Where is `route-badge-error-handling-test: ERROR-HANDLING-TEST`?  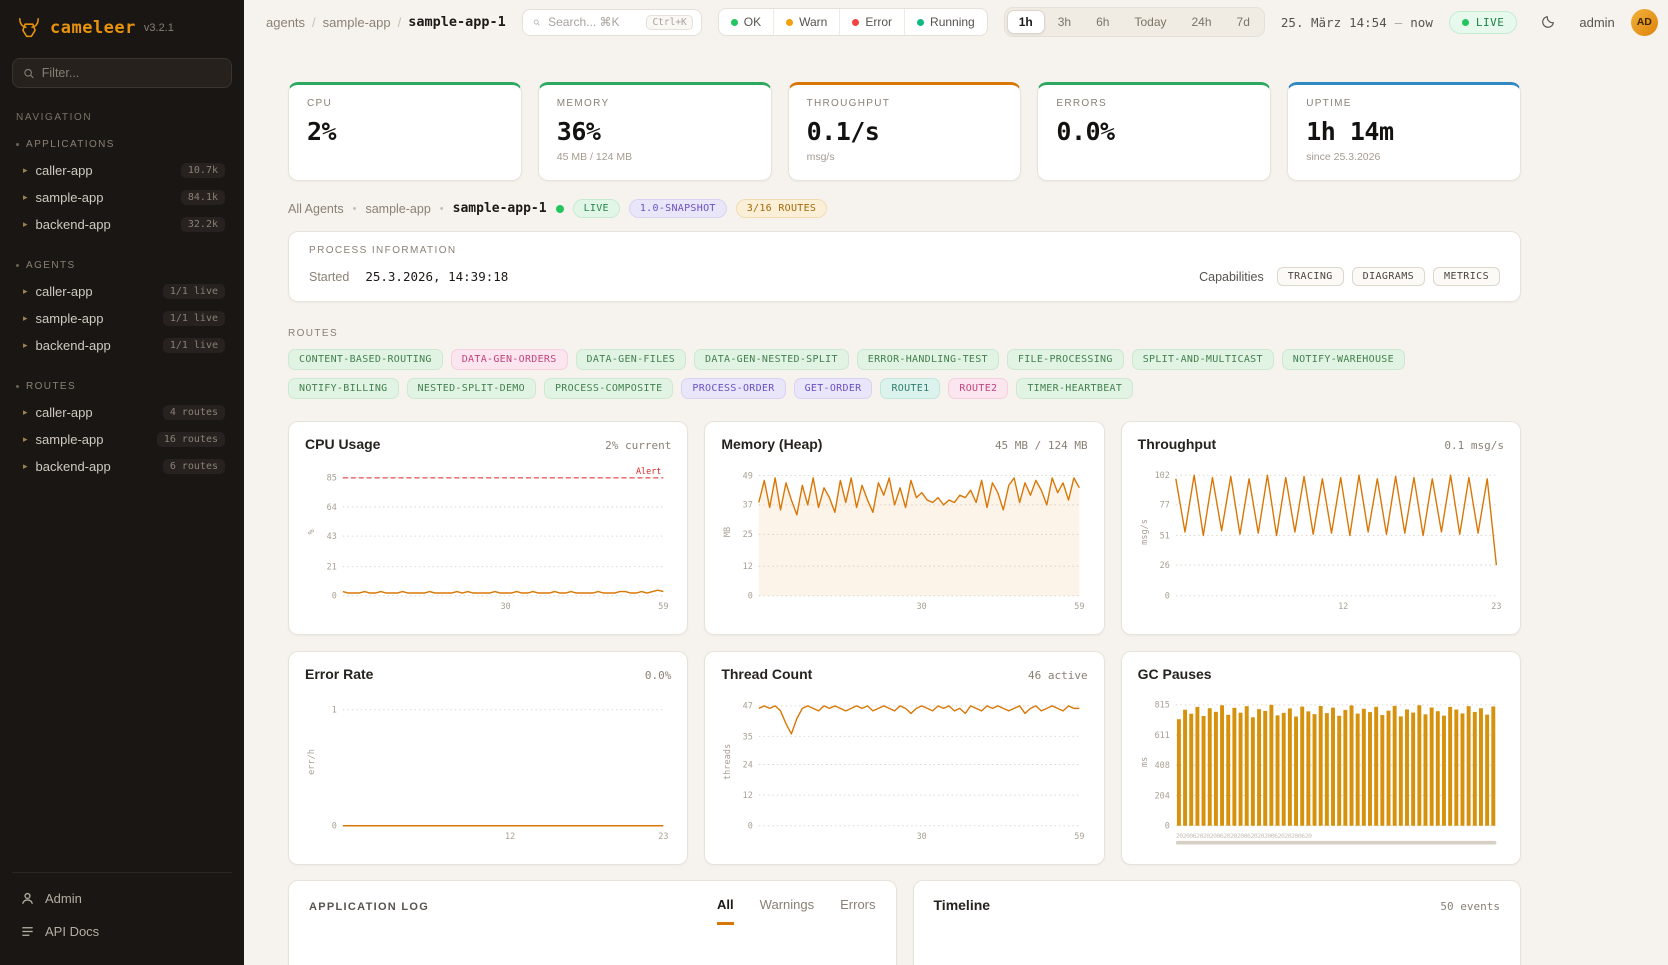 route-badge-error-handling-test: ERROR-HANDLING-TEST is located at coordinates (927, 359).